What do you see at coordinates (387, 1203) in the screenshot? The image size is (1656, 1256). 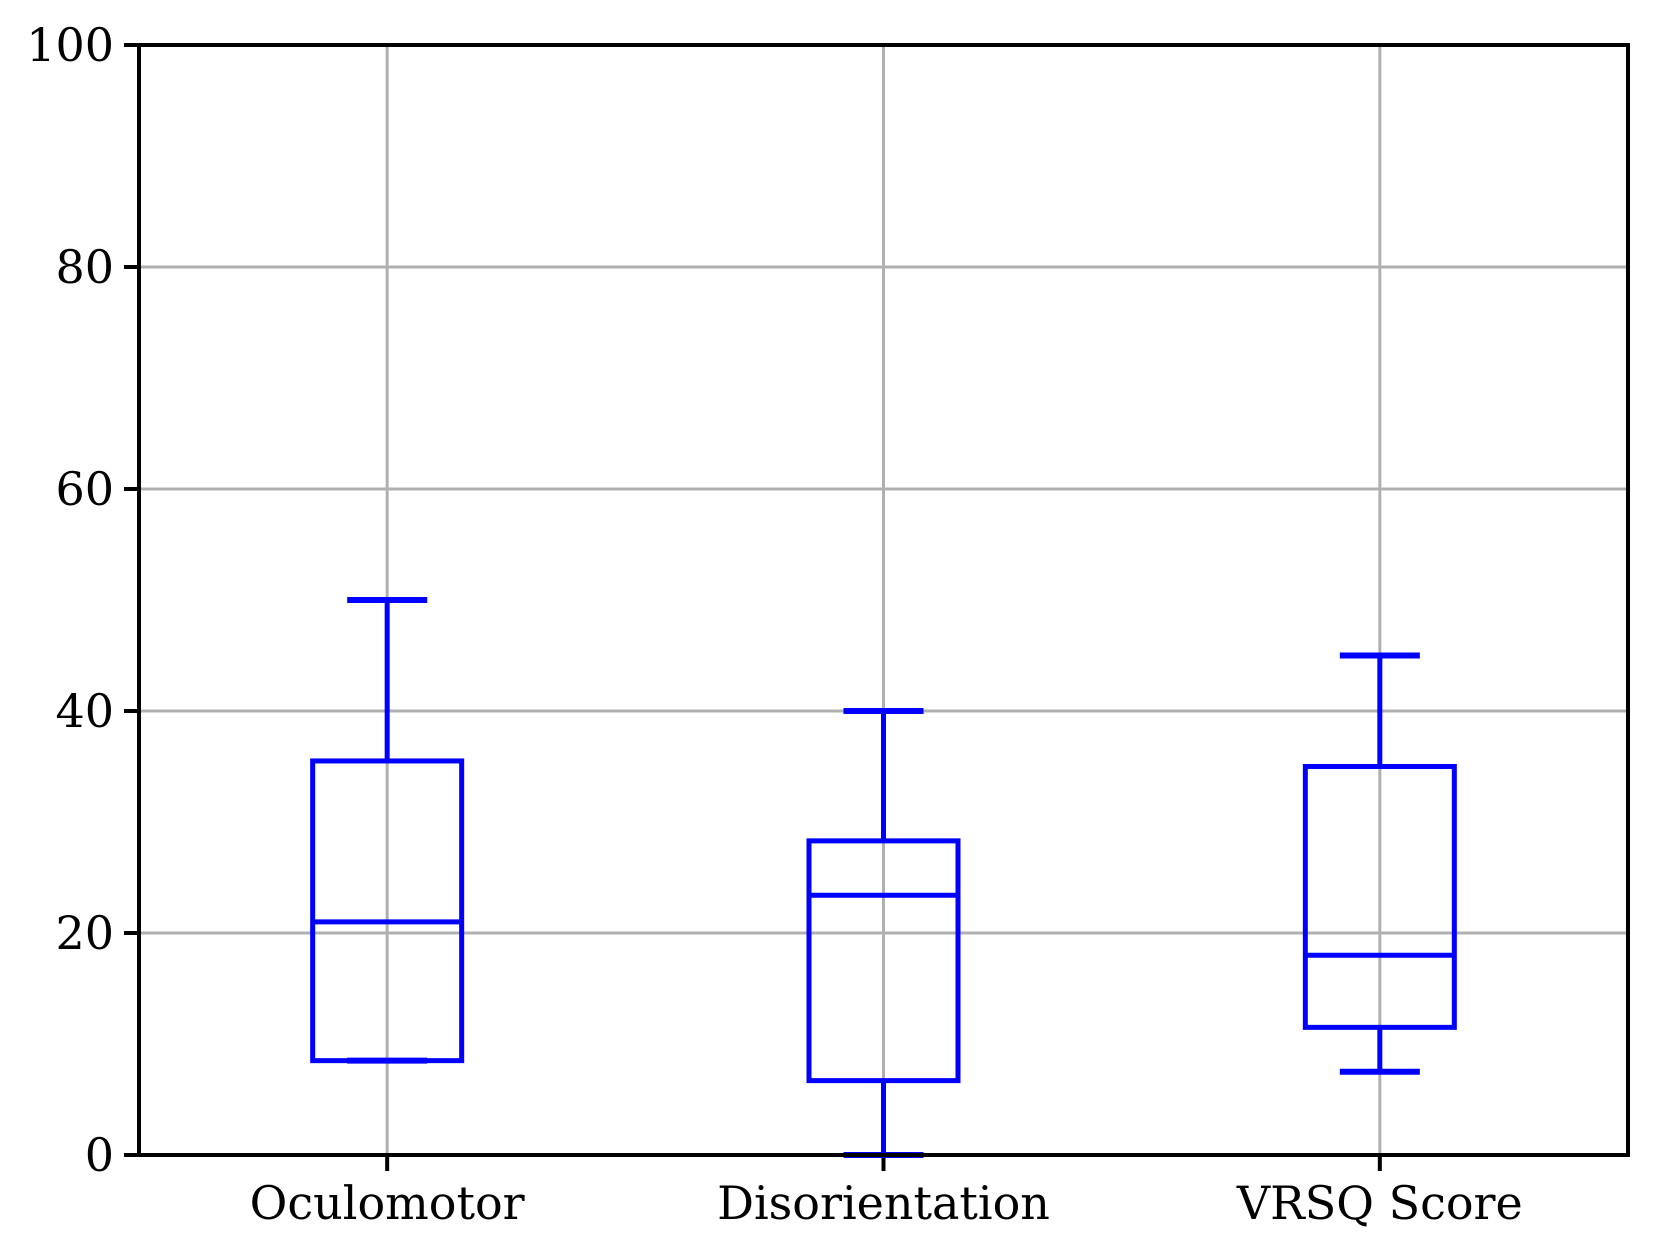 I see `x-tick-label-0: Oculomotor` at bounding box center [387, 1203].